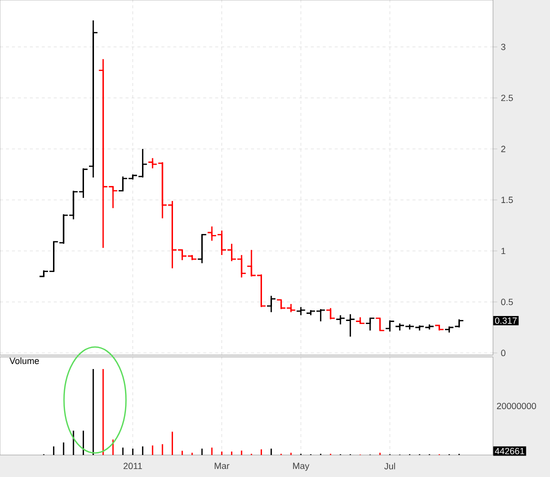 This screenshot has width=550, height=477. Describe the element at coordinates (390, 466) in the screenshot. I see `x-tick-label: Jul` at that location.